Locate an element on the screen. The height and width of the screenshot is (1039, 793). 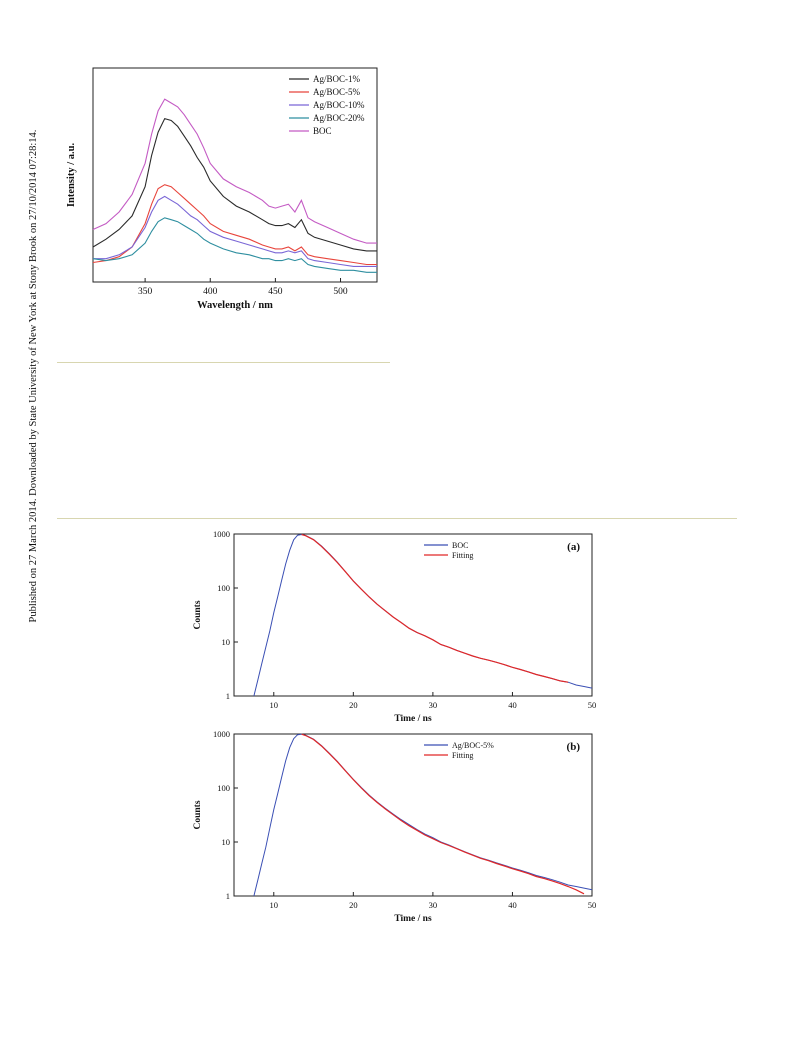
panel-label: (a) is located at coordinates (573, 547).